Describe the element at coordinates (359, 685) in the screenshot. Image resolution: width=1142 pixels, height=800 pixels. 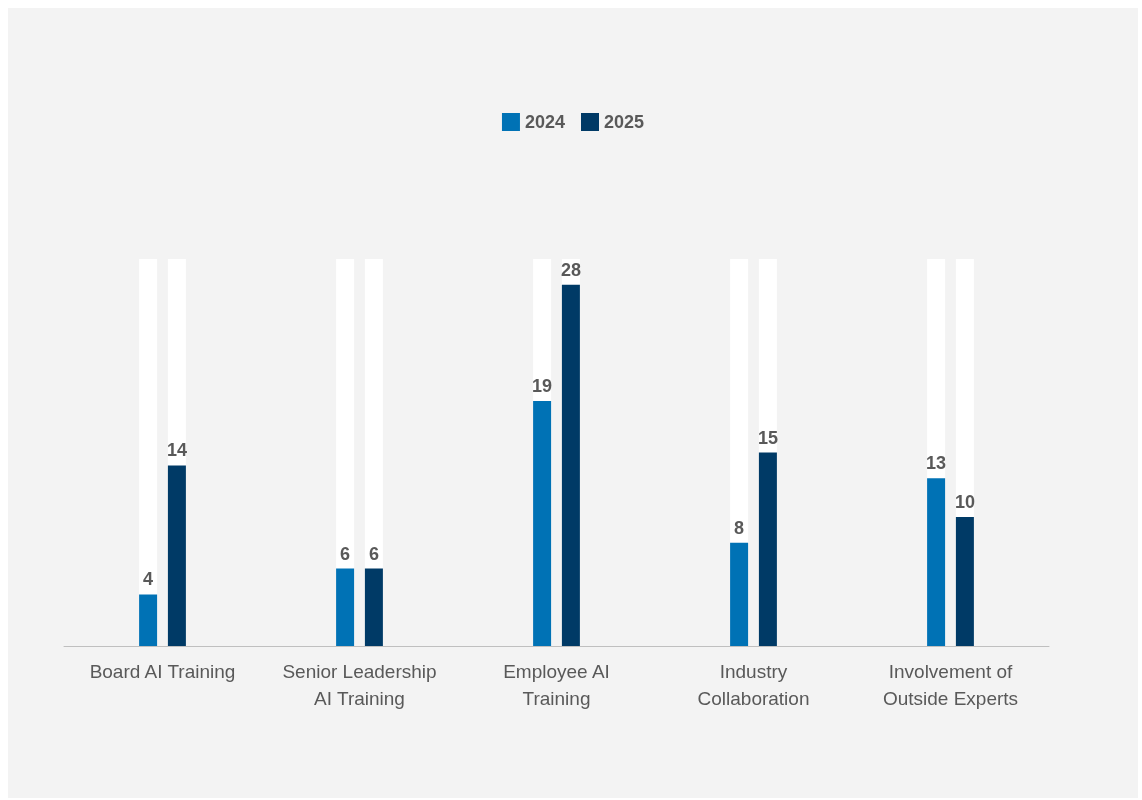
I see `x-tick-label: Senior Leadership AI Training` at that location.